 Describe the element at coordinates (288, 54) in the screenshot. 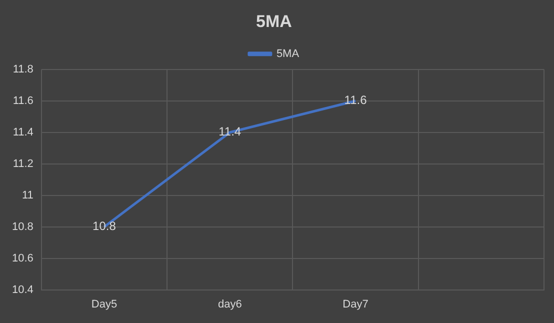

I see `legend-label: 5MA` at that location.